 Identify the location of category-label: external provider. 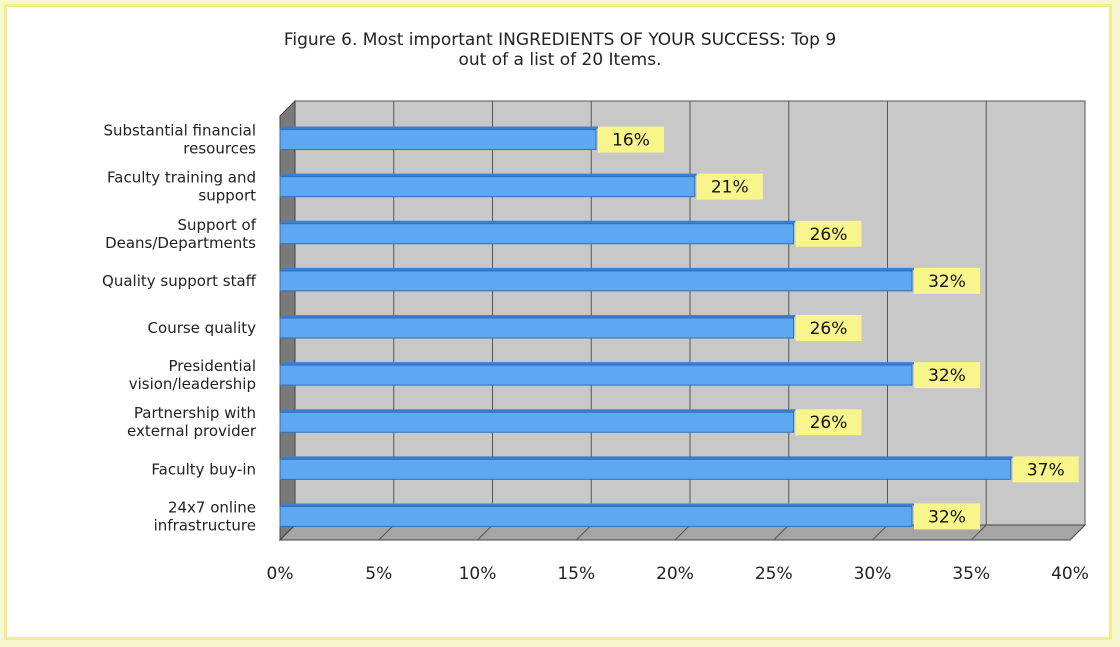
(192, 431).